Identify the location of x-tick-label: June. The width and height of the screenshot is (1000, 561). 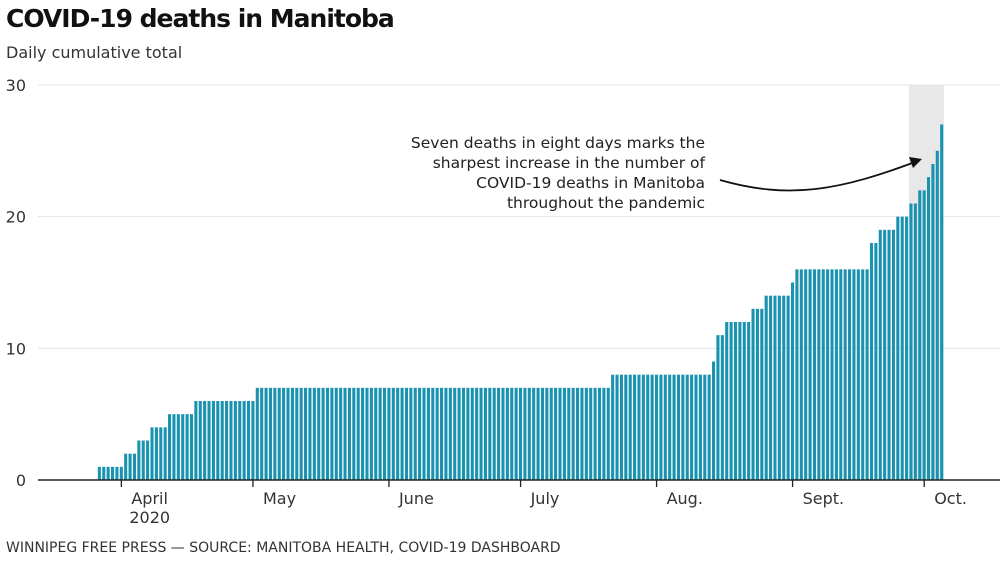
(416, 498).